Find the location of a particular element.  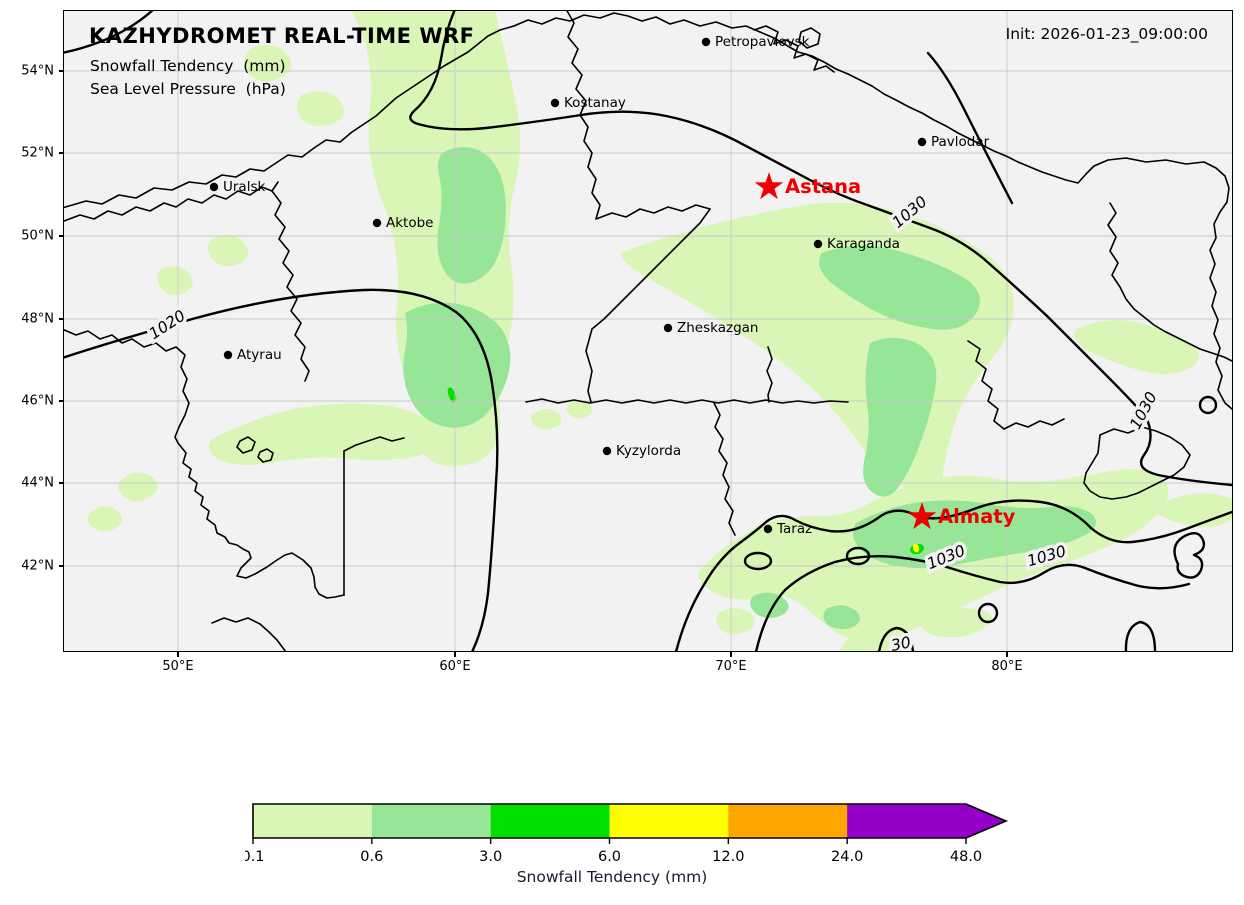

y-axis-tick-label: 54°N is located at coordinates (37, 71).